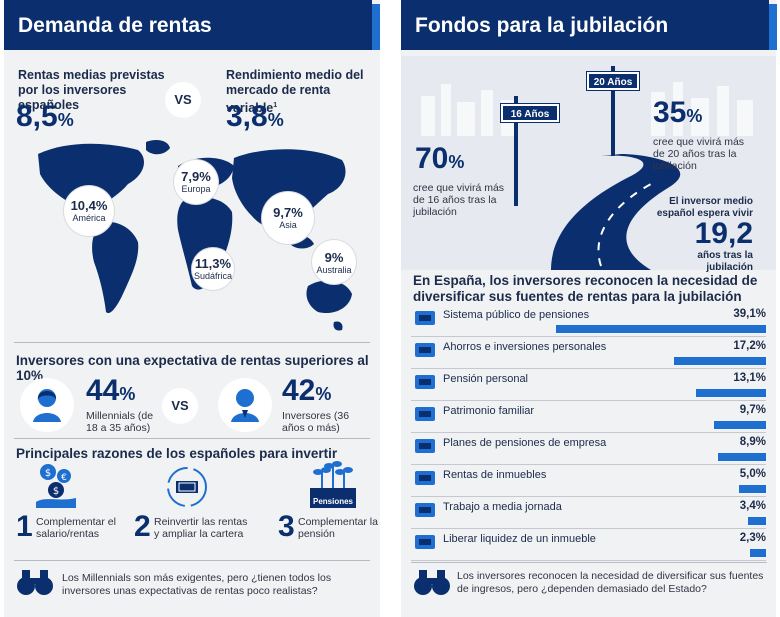  What do you see at coordinates (195, 235) in the screenshot?
I see `world-map` at bounding box center [195, 235].